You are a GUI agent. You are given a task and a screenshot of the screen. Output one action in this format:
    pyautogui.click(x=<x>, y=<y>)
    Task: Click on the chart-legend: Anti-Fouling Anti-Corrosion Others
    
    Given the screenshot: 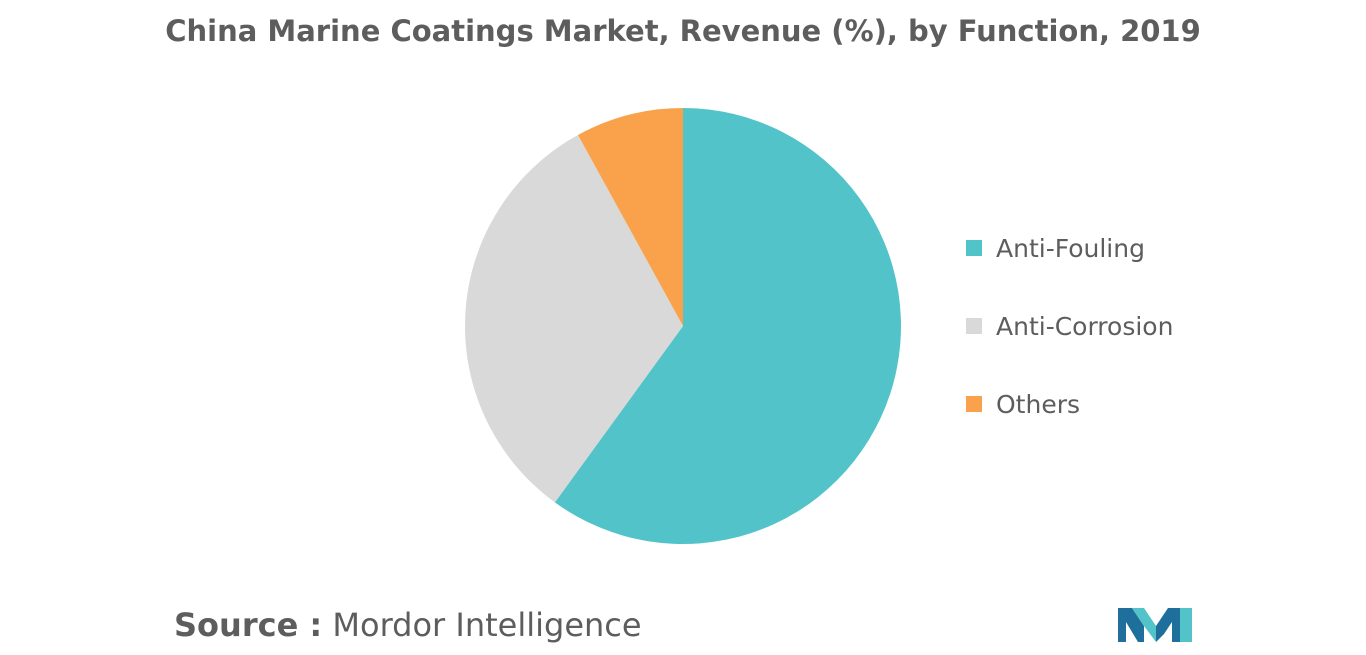 What is the action you would take?
    pyautogui.click(x=1069, y=345)
    